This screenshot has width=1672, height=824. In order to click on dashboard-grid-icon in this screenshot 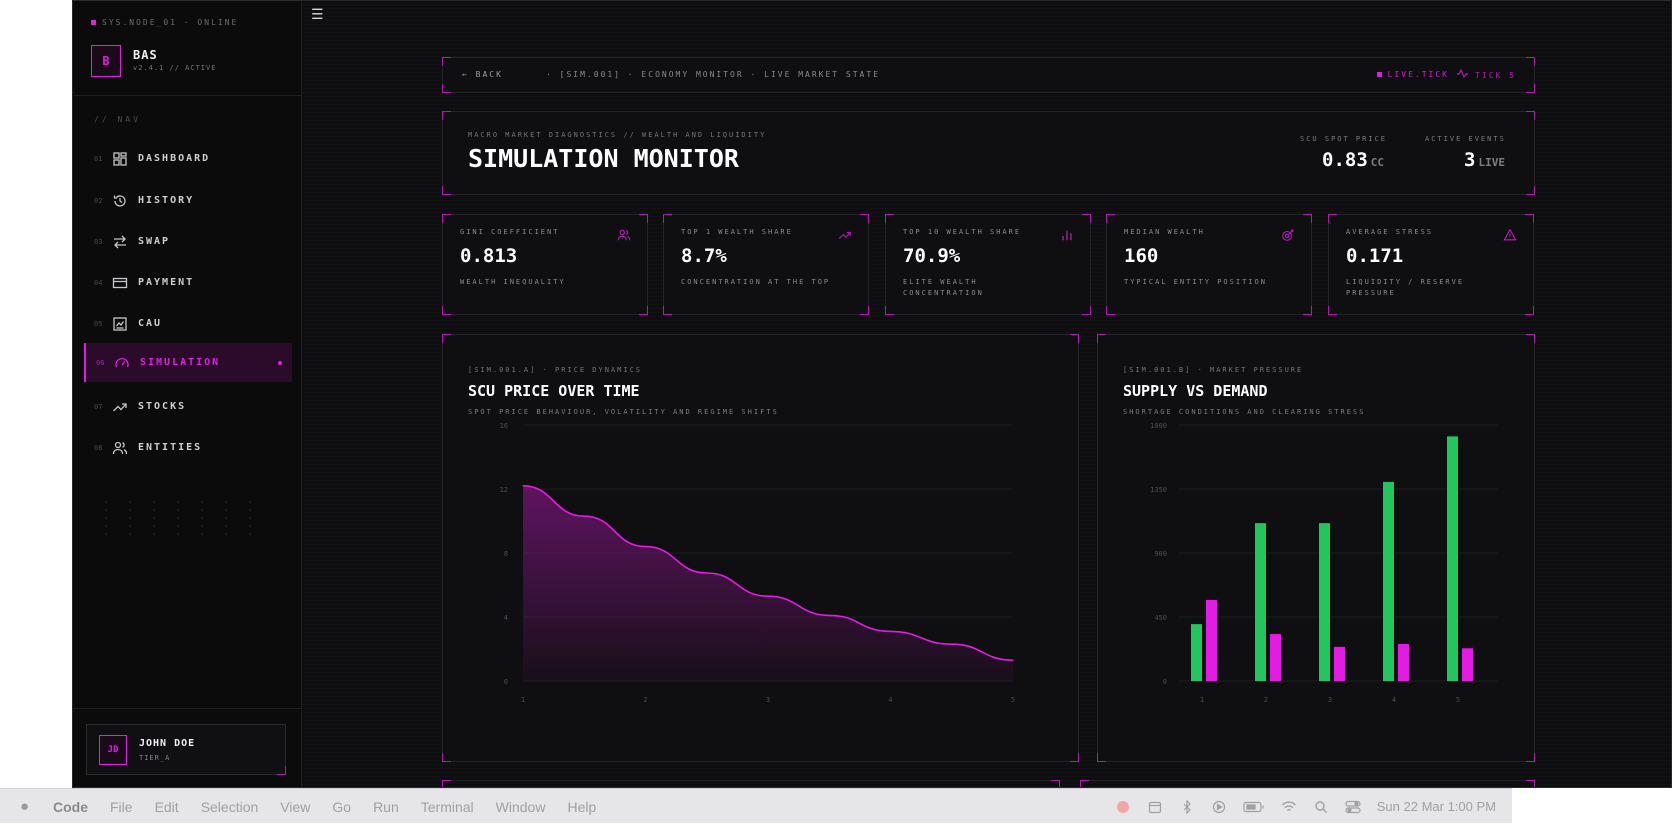, I will do `click(120, 159)`.